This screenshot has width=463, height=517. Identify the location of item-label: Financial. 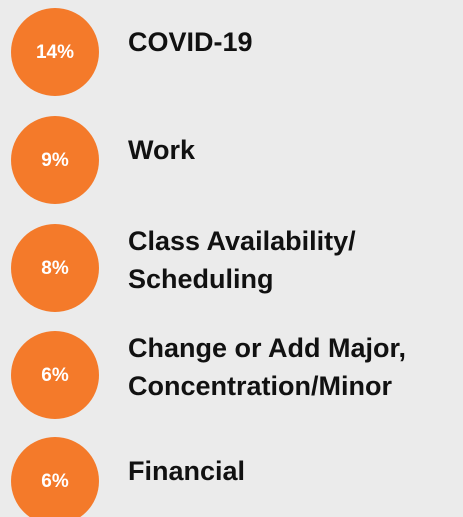
(186, 471).